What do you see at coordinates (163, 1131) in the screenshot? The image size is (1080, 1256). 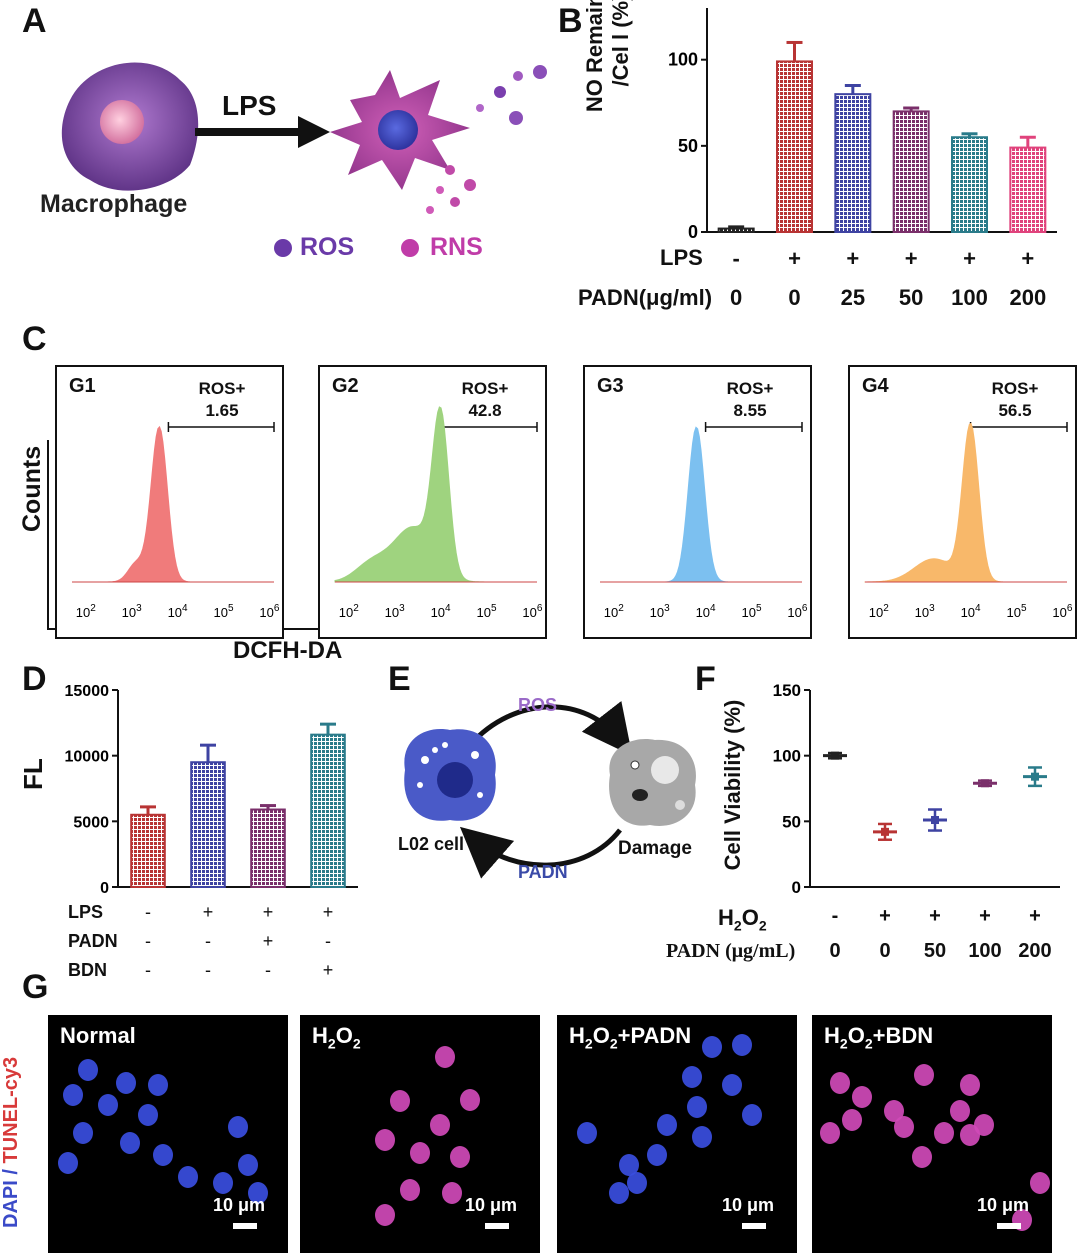 I see `micrograph-cells` at bounding box center [163, 1131].